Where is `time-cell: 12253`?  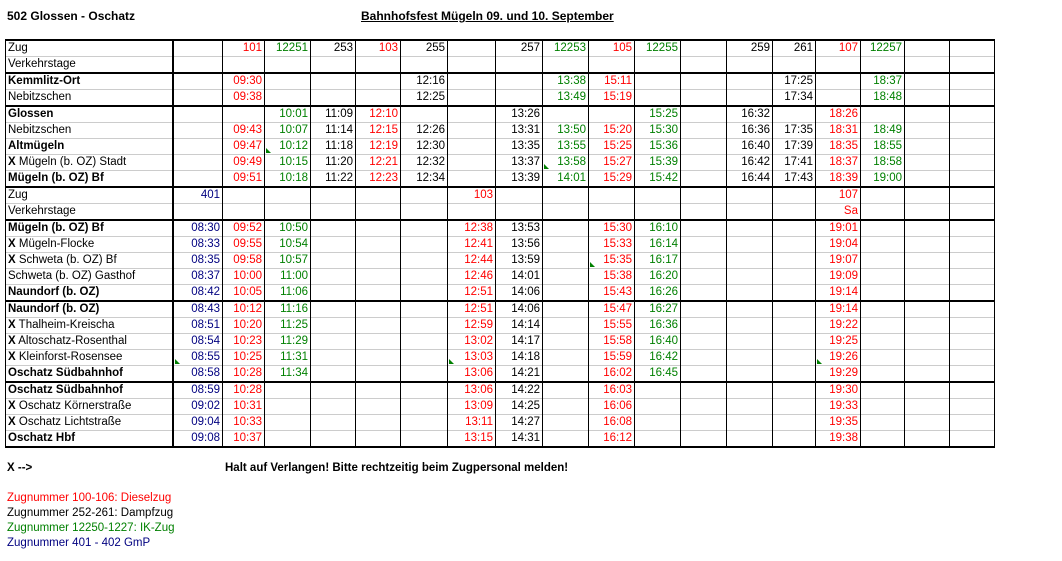 time-cell: 12253 is located at coordinates (565, 48).